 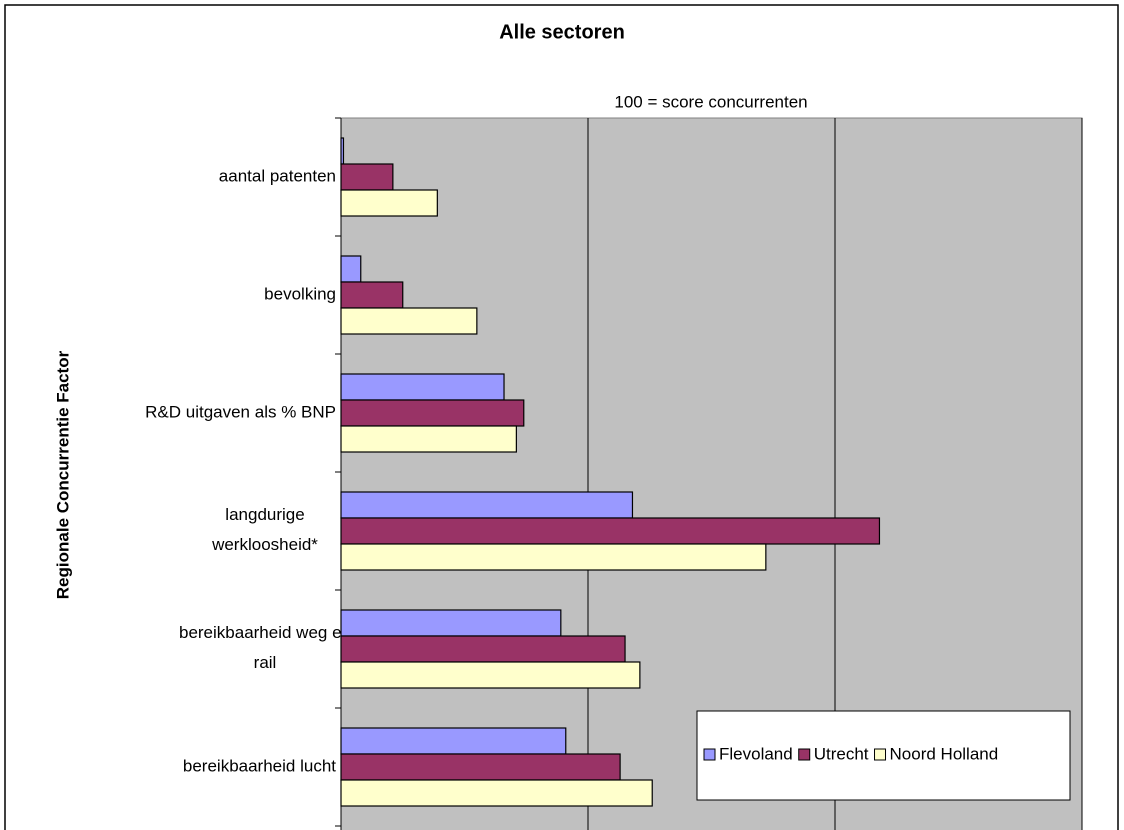 I want to click on legend: Flevoland Utrecht Noord Holland, so click(x=883, y=755).